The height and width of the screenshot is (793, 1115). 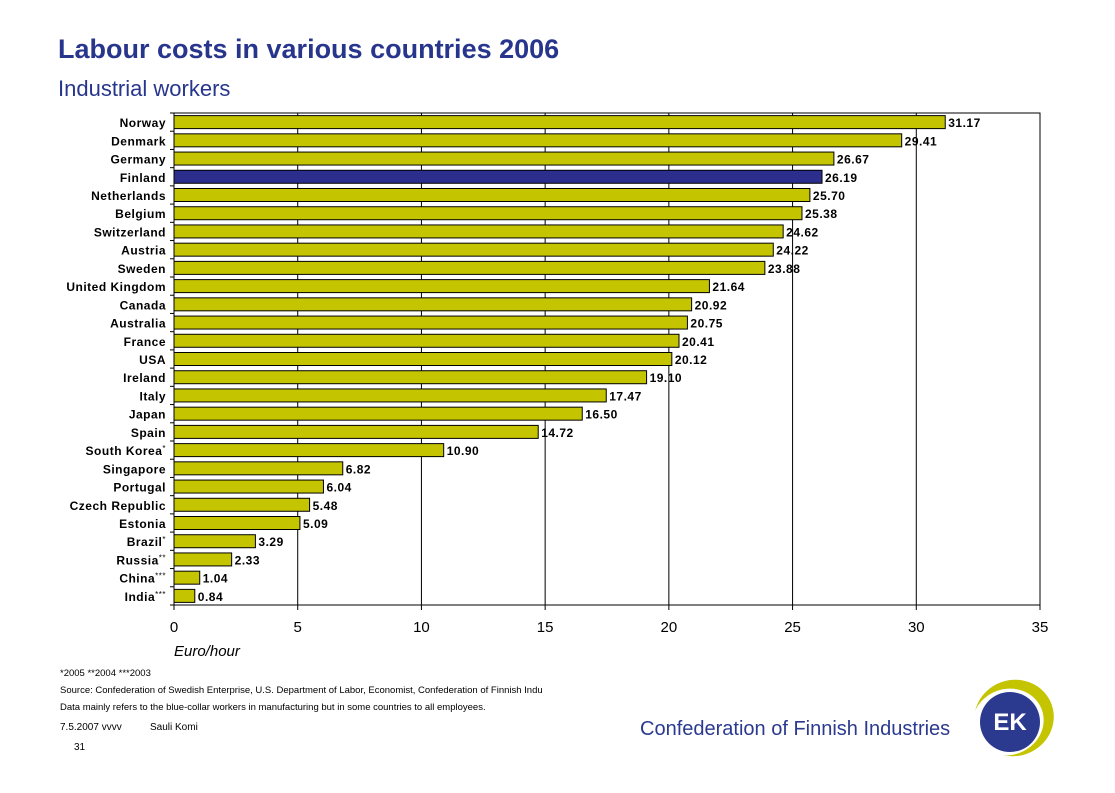 I want to click on bar-brazil, so click(x=214, y=541).